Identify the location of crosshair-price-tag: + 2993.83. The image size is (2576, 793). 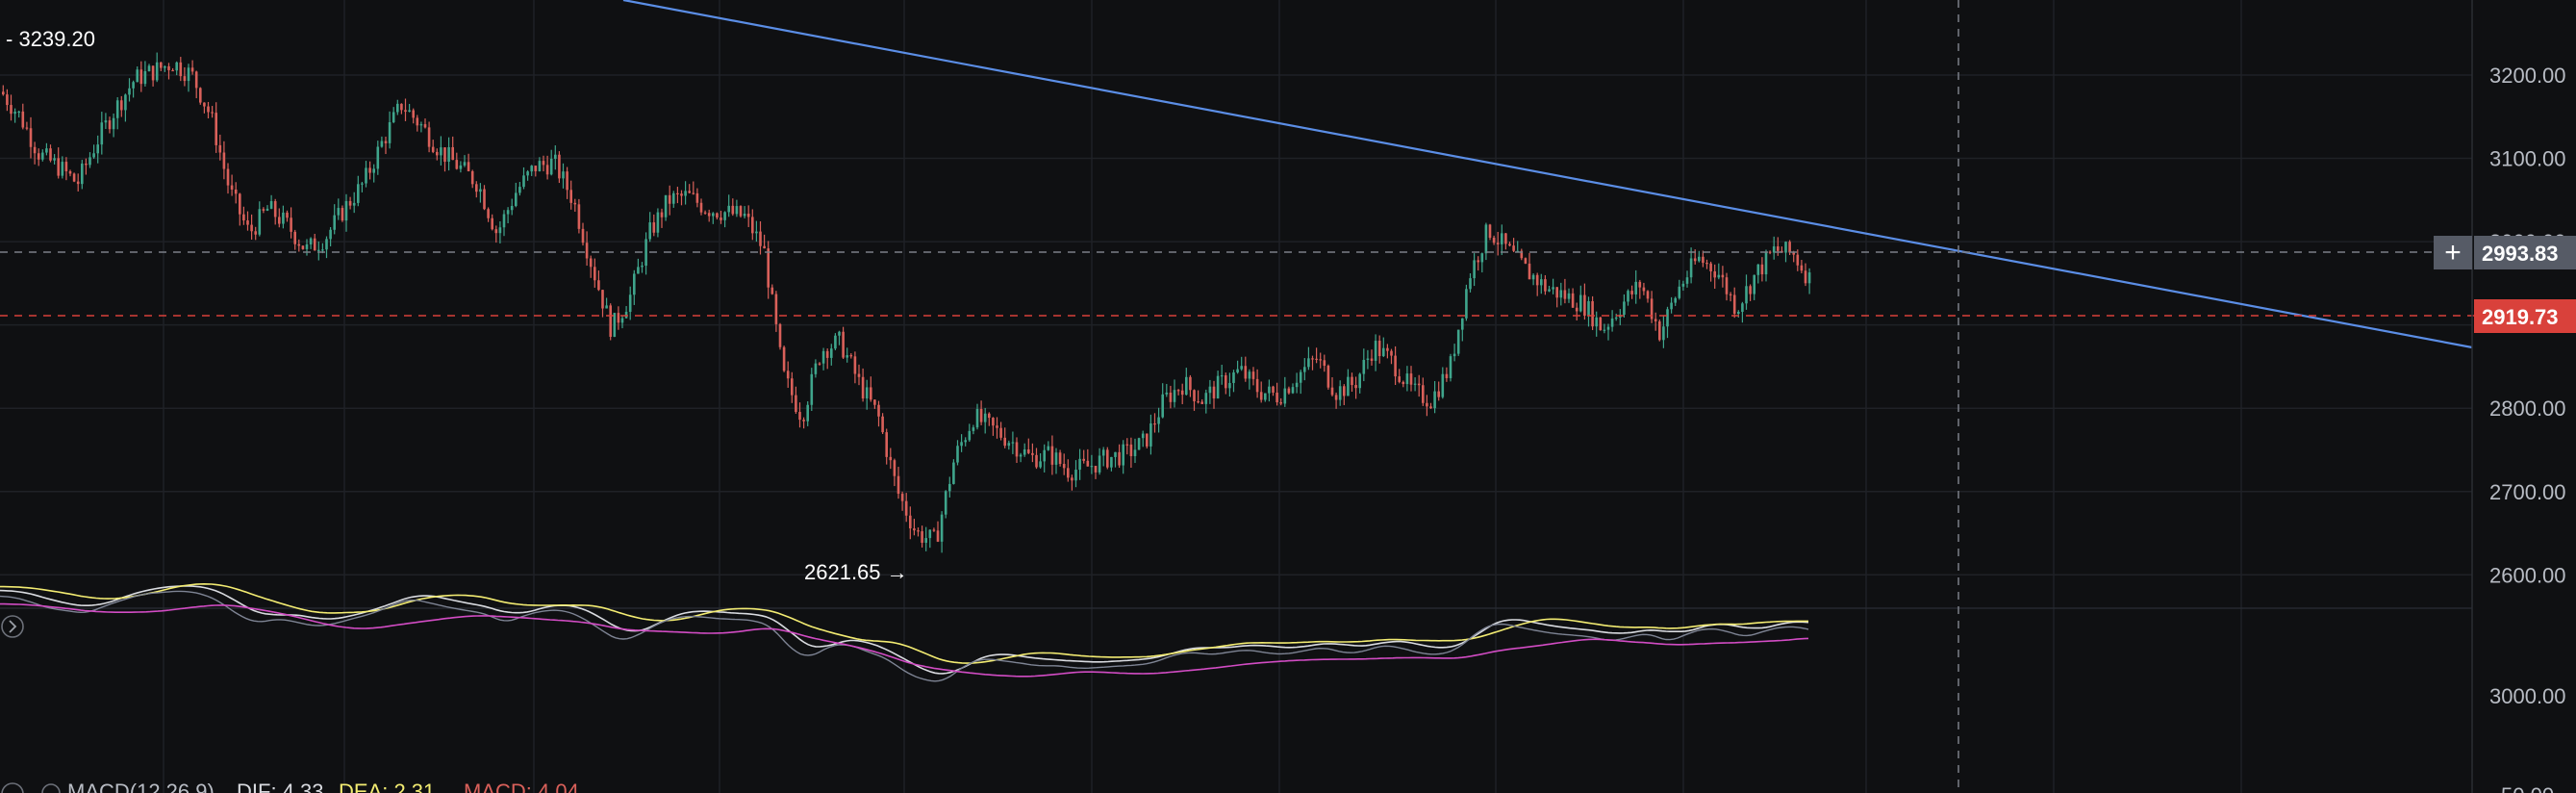
(2505, 252).